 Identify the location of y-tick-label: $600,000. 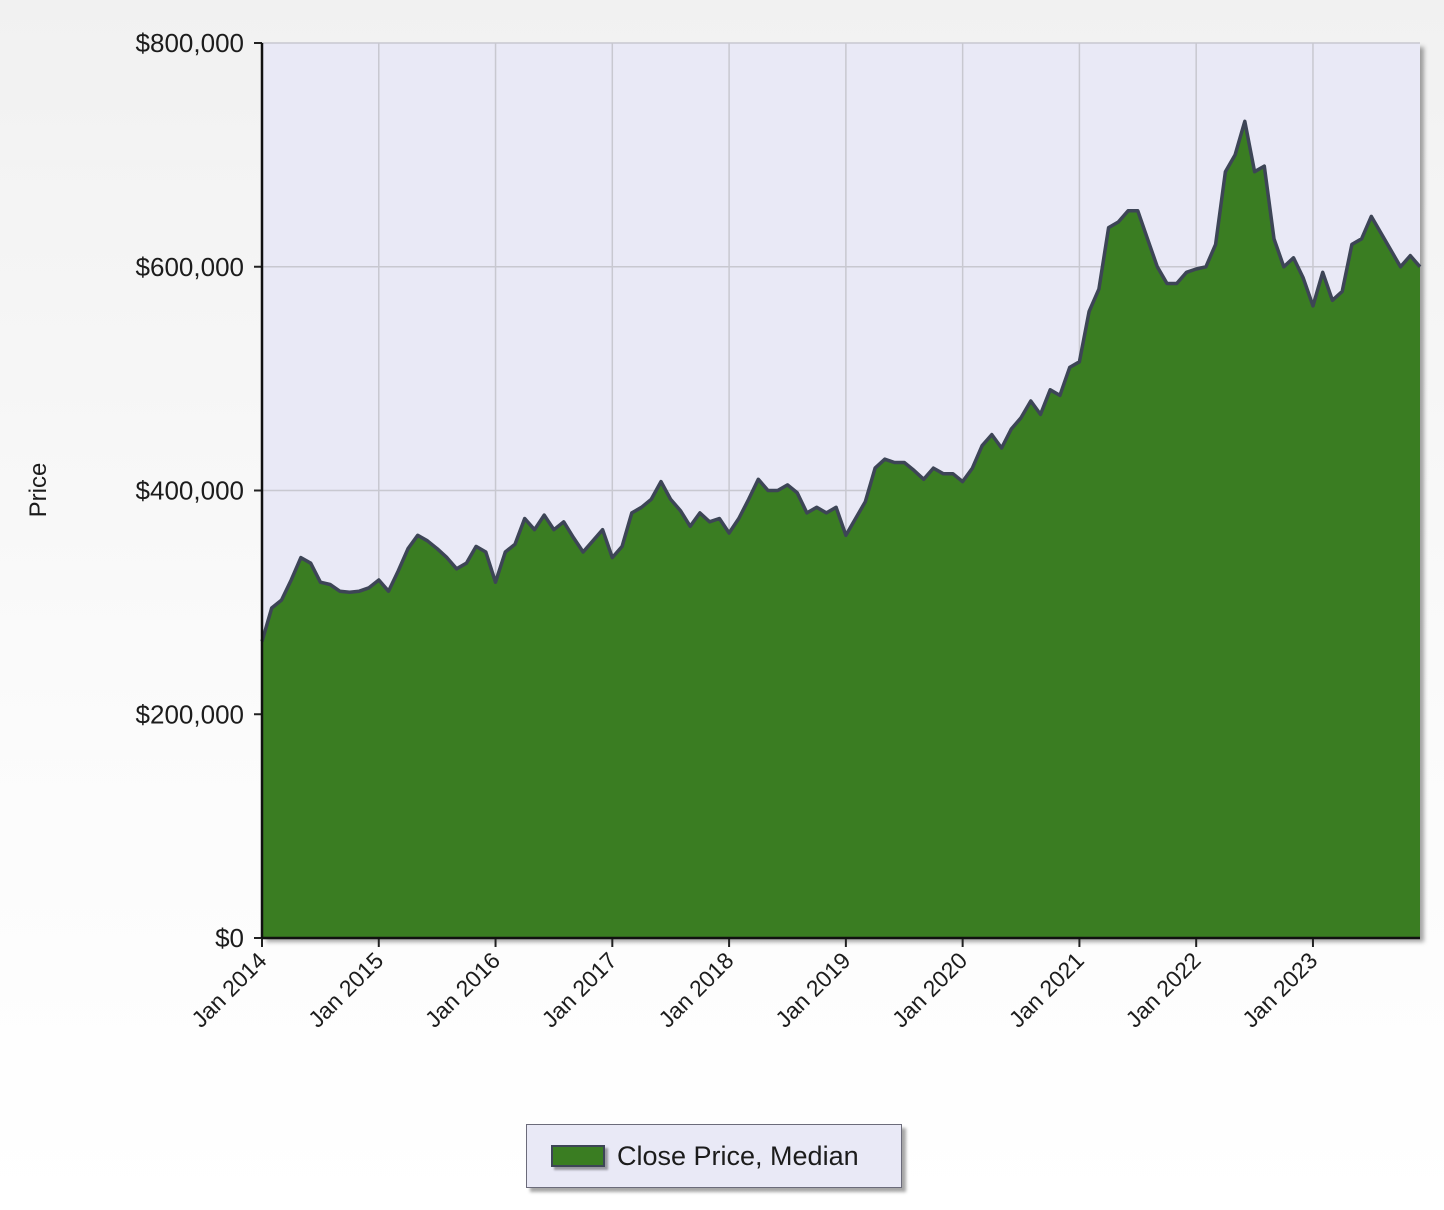
(190, 267).